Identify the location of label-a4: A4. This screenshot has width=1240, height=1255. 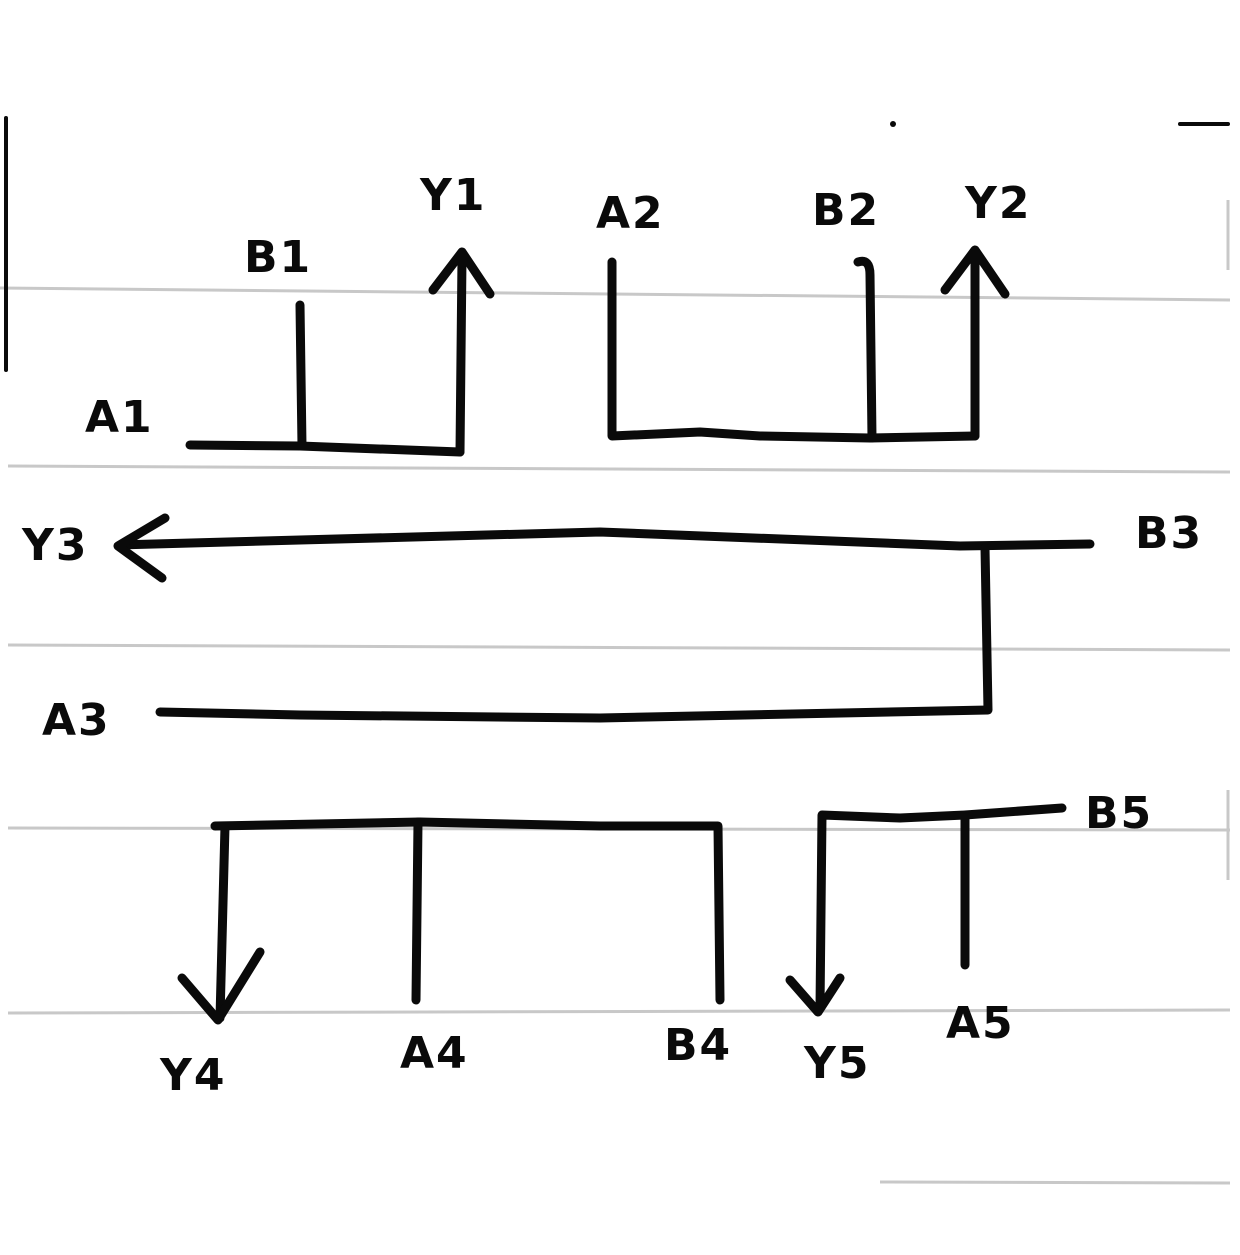
(434, 1053).